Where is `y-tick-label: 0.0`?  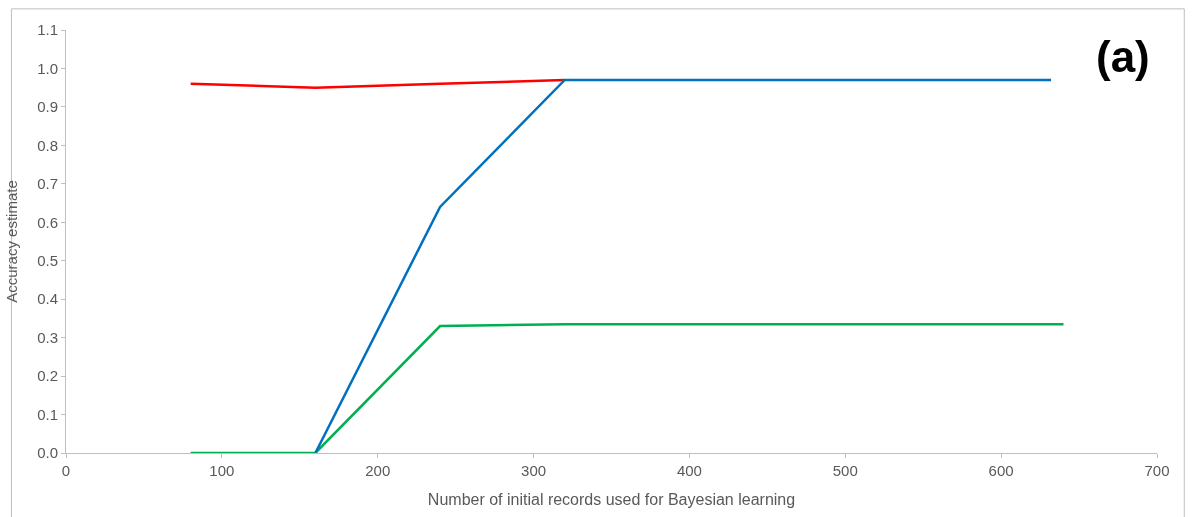
y-tick-label: 0.0 is located at coordinates (47, 453).